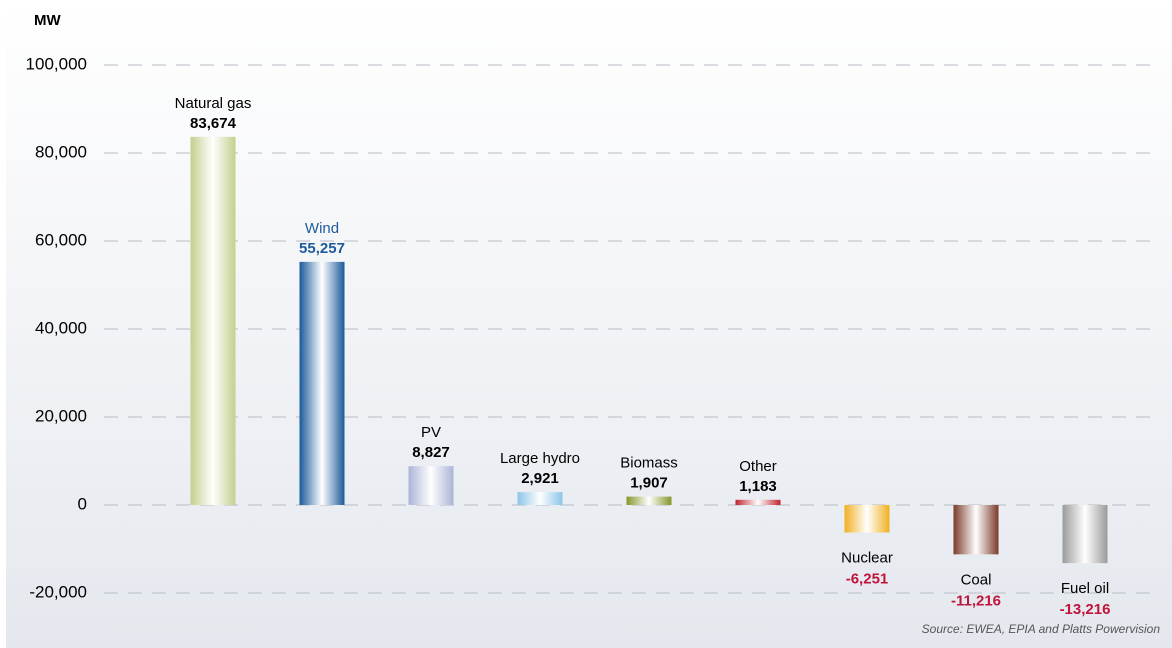  What do you see at coordinates (431, 432) in the screenshot?
I see `category-label: PV` at bounding box center [431, 432].